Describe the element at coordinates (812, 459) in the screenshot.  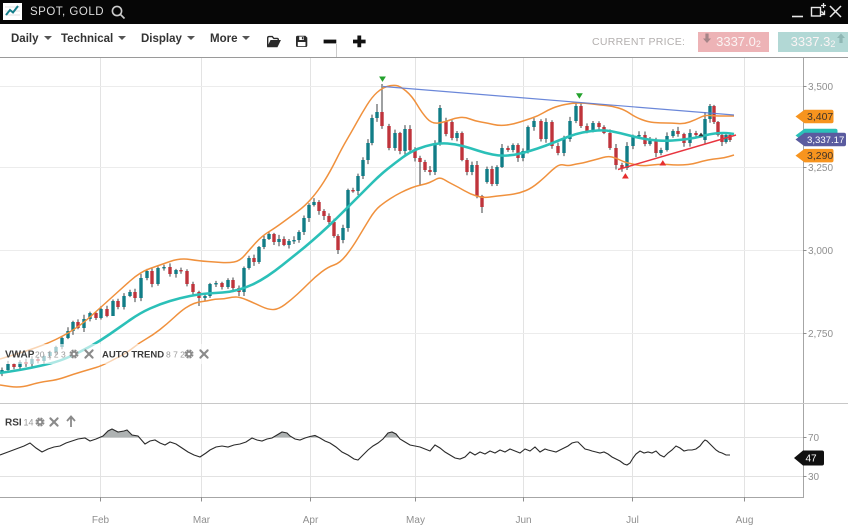
I see `svg-text: 47` at that location.